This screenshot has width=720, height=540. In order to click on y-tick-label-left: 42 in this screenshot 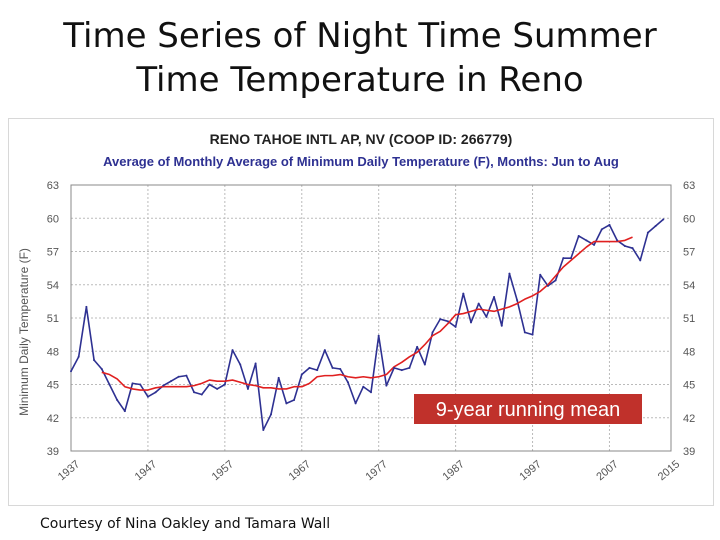, I will do `click(53, 419)`.